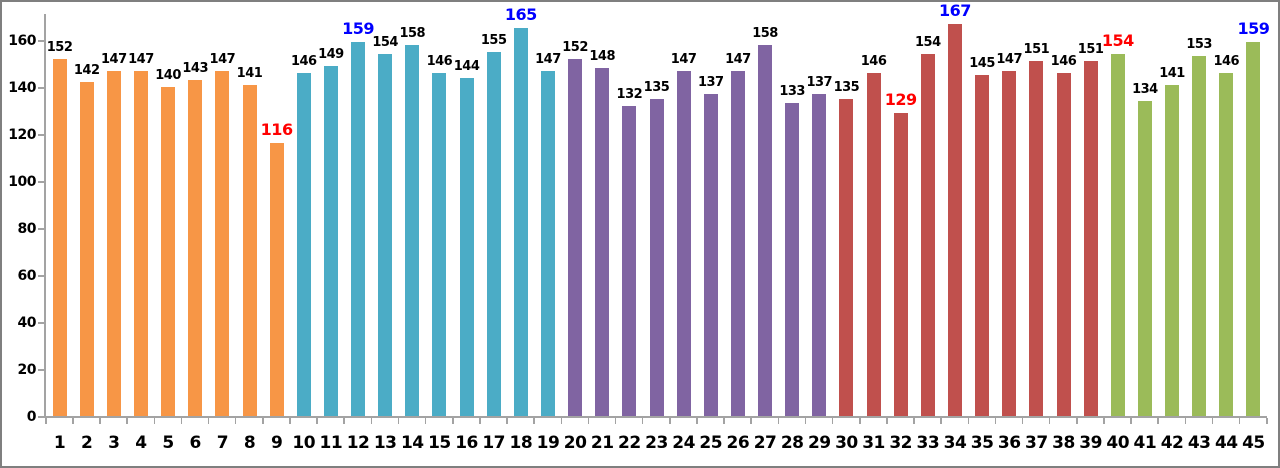 Image resolution: width=1280 pixels, height=468 pixels. What do you see at coordinates (1253, 443) in the screenshot?
I see `x-category-label: 45` at bounding box center [1253, 443].